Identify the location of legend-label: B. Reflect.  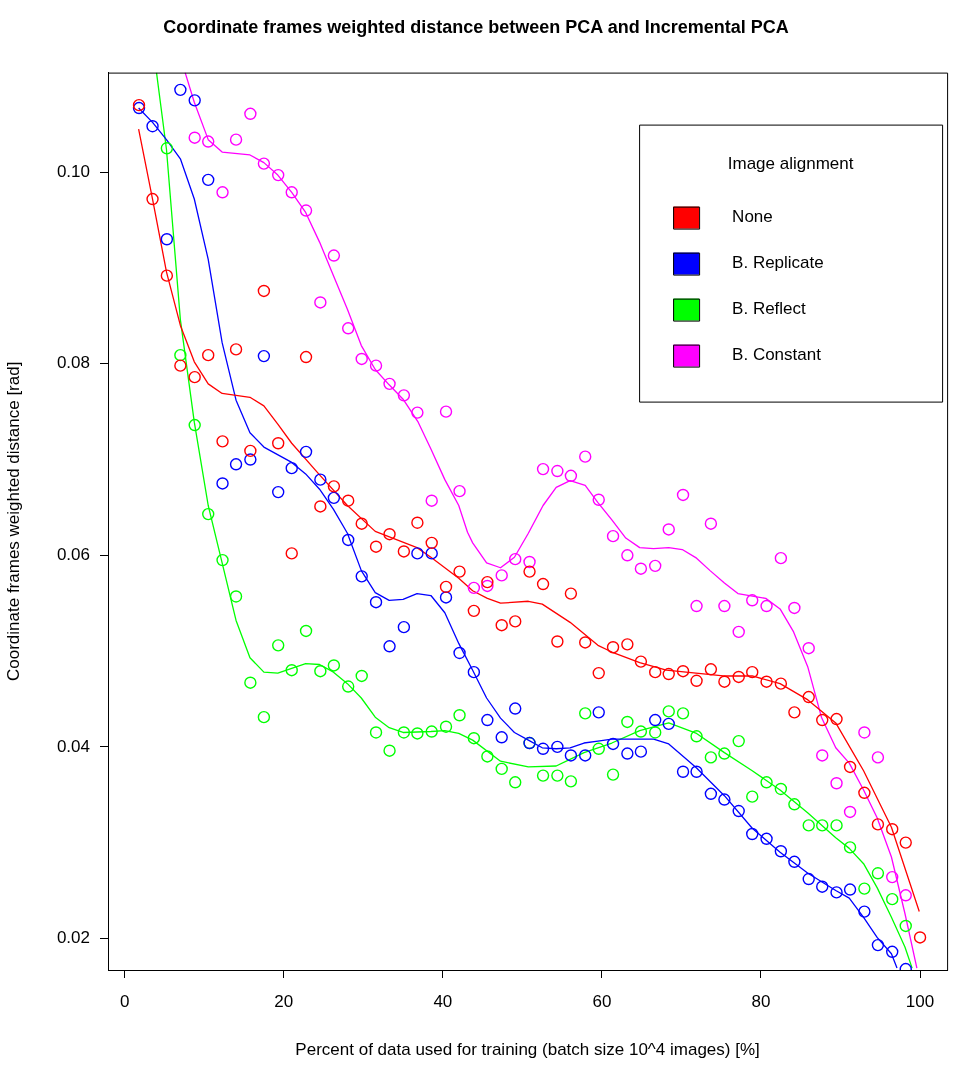
(769, 309).